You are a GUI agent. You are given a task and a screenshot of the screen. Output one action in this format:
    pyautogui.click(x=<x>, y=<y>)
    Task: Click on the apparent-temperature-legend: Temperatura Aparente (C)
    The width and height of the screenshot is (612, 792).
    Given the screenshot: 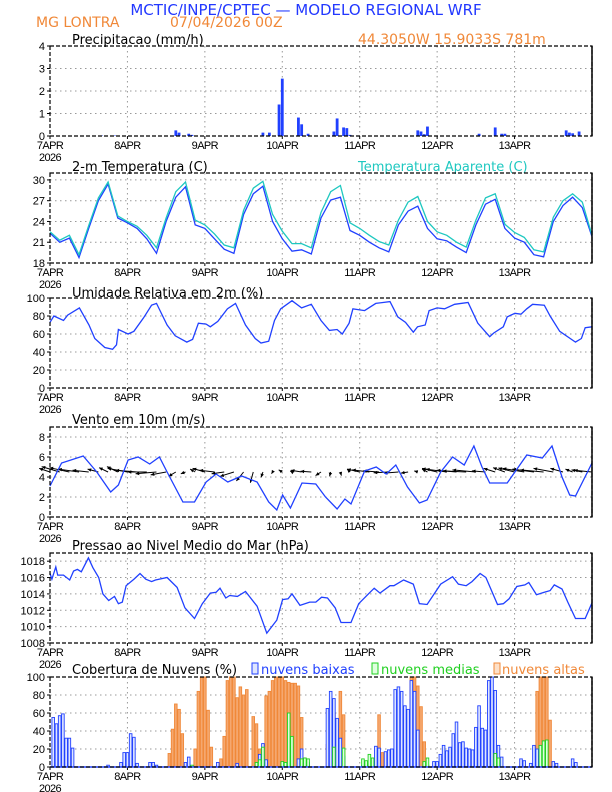 What is the action you would take?
    pyautogui.click(x=442, y=167)
    